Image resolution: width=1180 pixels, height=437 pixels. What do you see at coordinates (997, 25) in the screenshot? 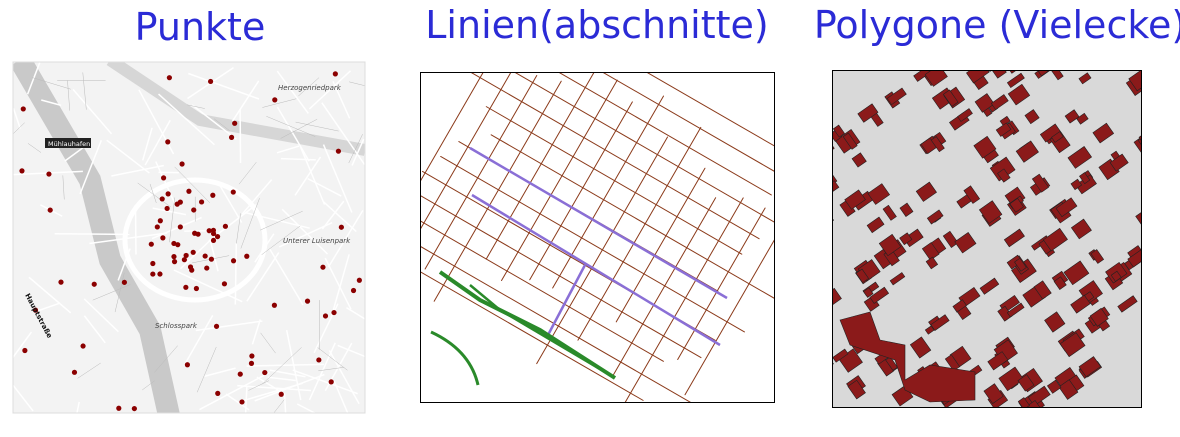
I see `panel-title: Polygone (Vielecke)` at bounding box center [997, 25].